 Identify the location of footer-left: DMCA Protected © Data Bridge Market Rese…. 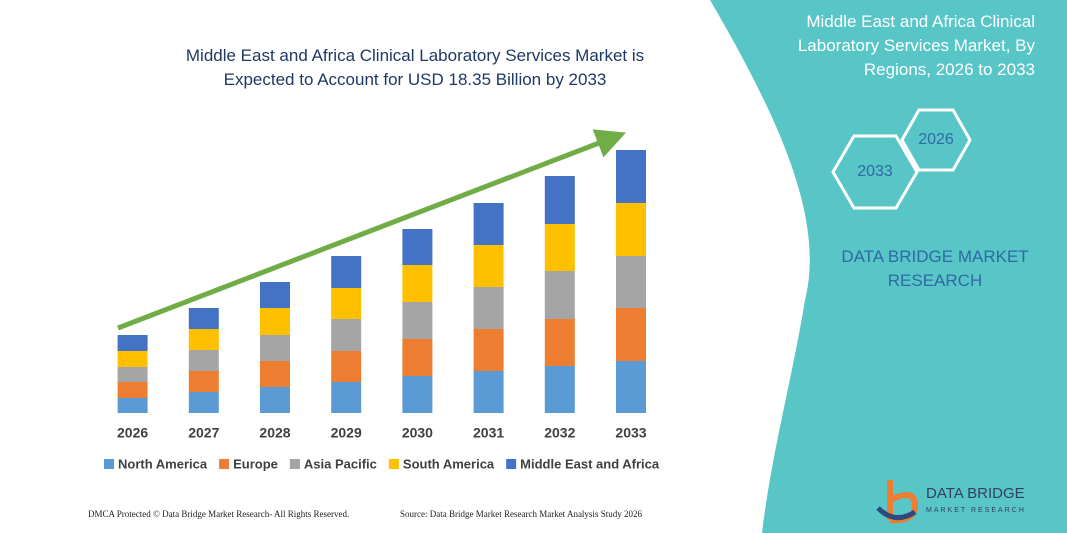
(218, 514).